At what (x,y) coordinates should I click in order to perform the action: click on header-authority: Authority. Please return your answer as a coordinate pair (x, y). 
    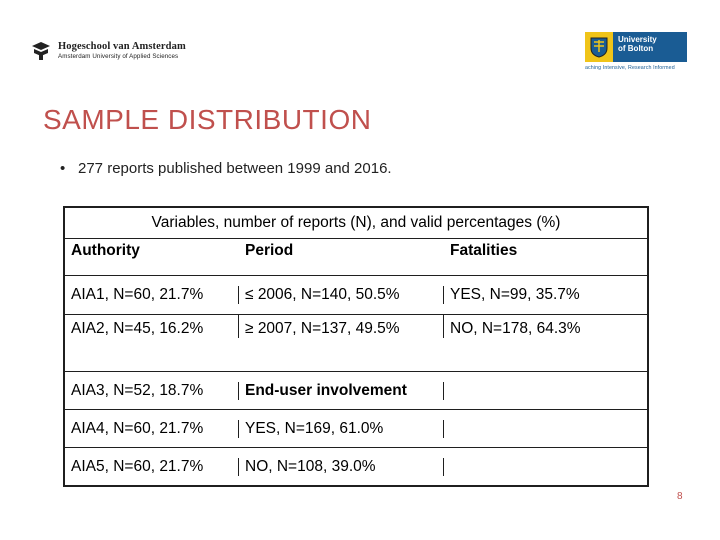
    Looking at the image, I should click on (105, 250).